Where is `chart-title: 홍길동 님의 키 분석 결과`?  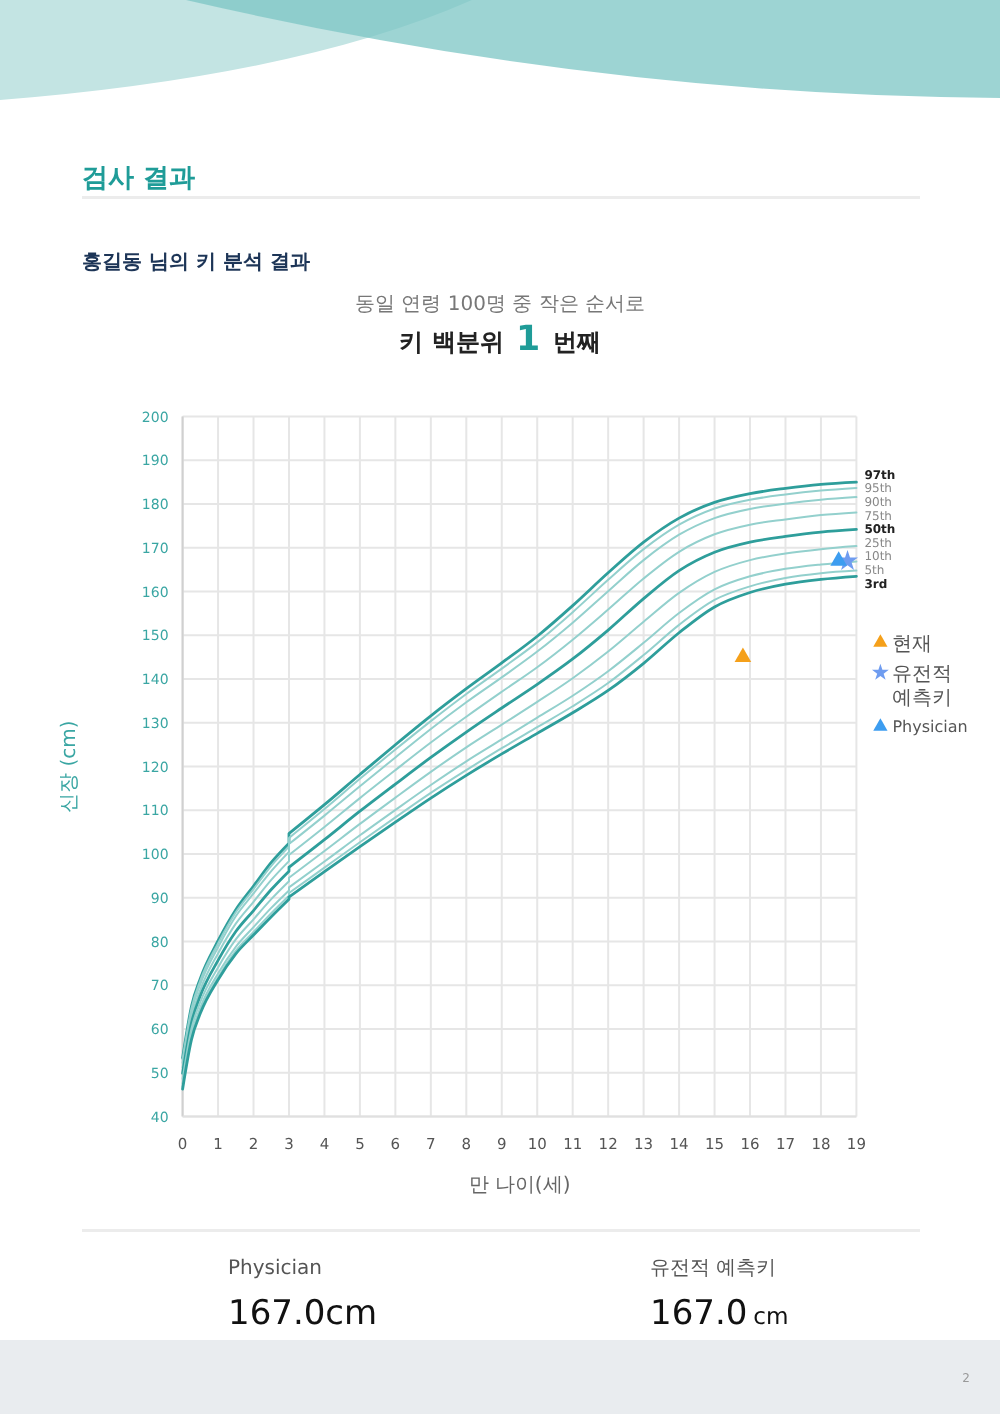
chart-title: 홍길동 님의 키 분석 결과 is located at coordinates (196, 263).